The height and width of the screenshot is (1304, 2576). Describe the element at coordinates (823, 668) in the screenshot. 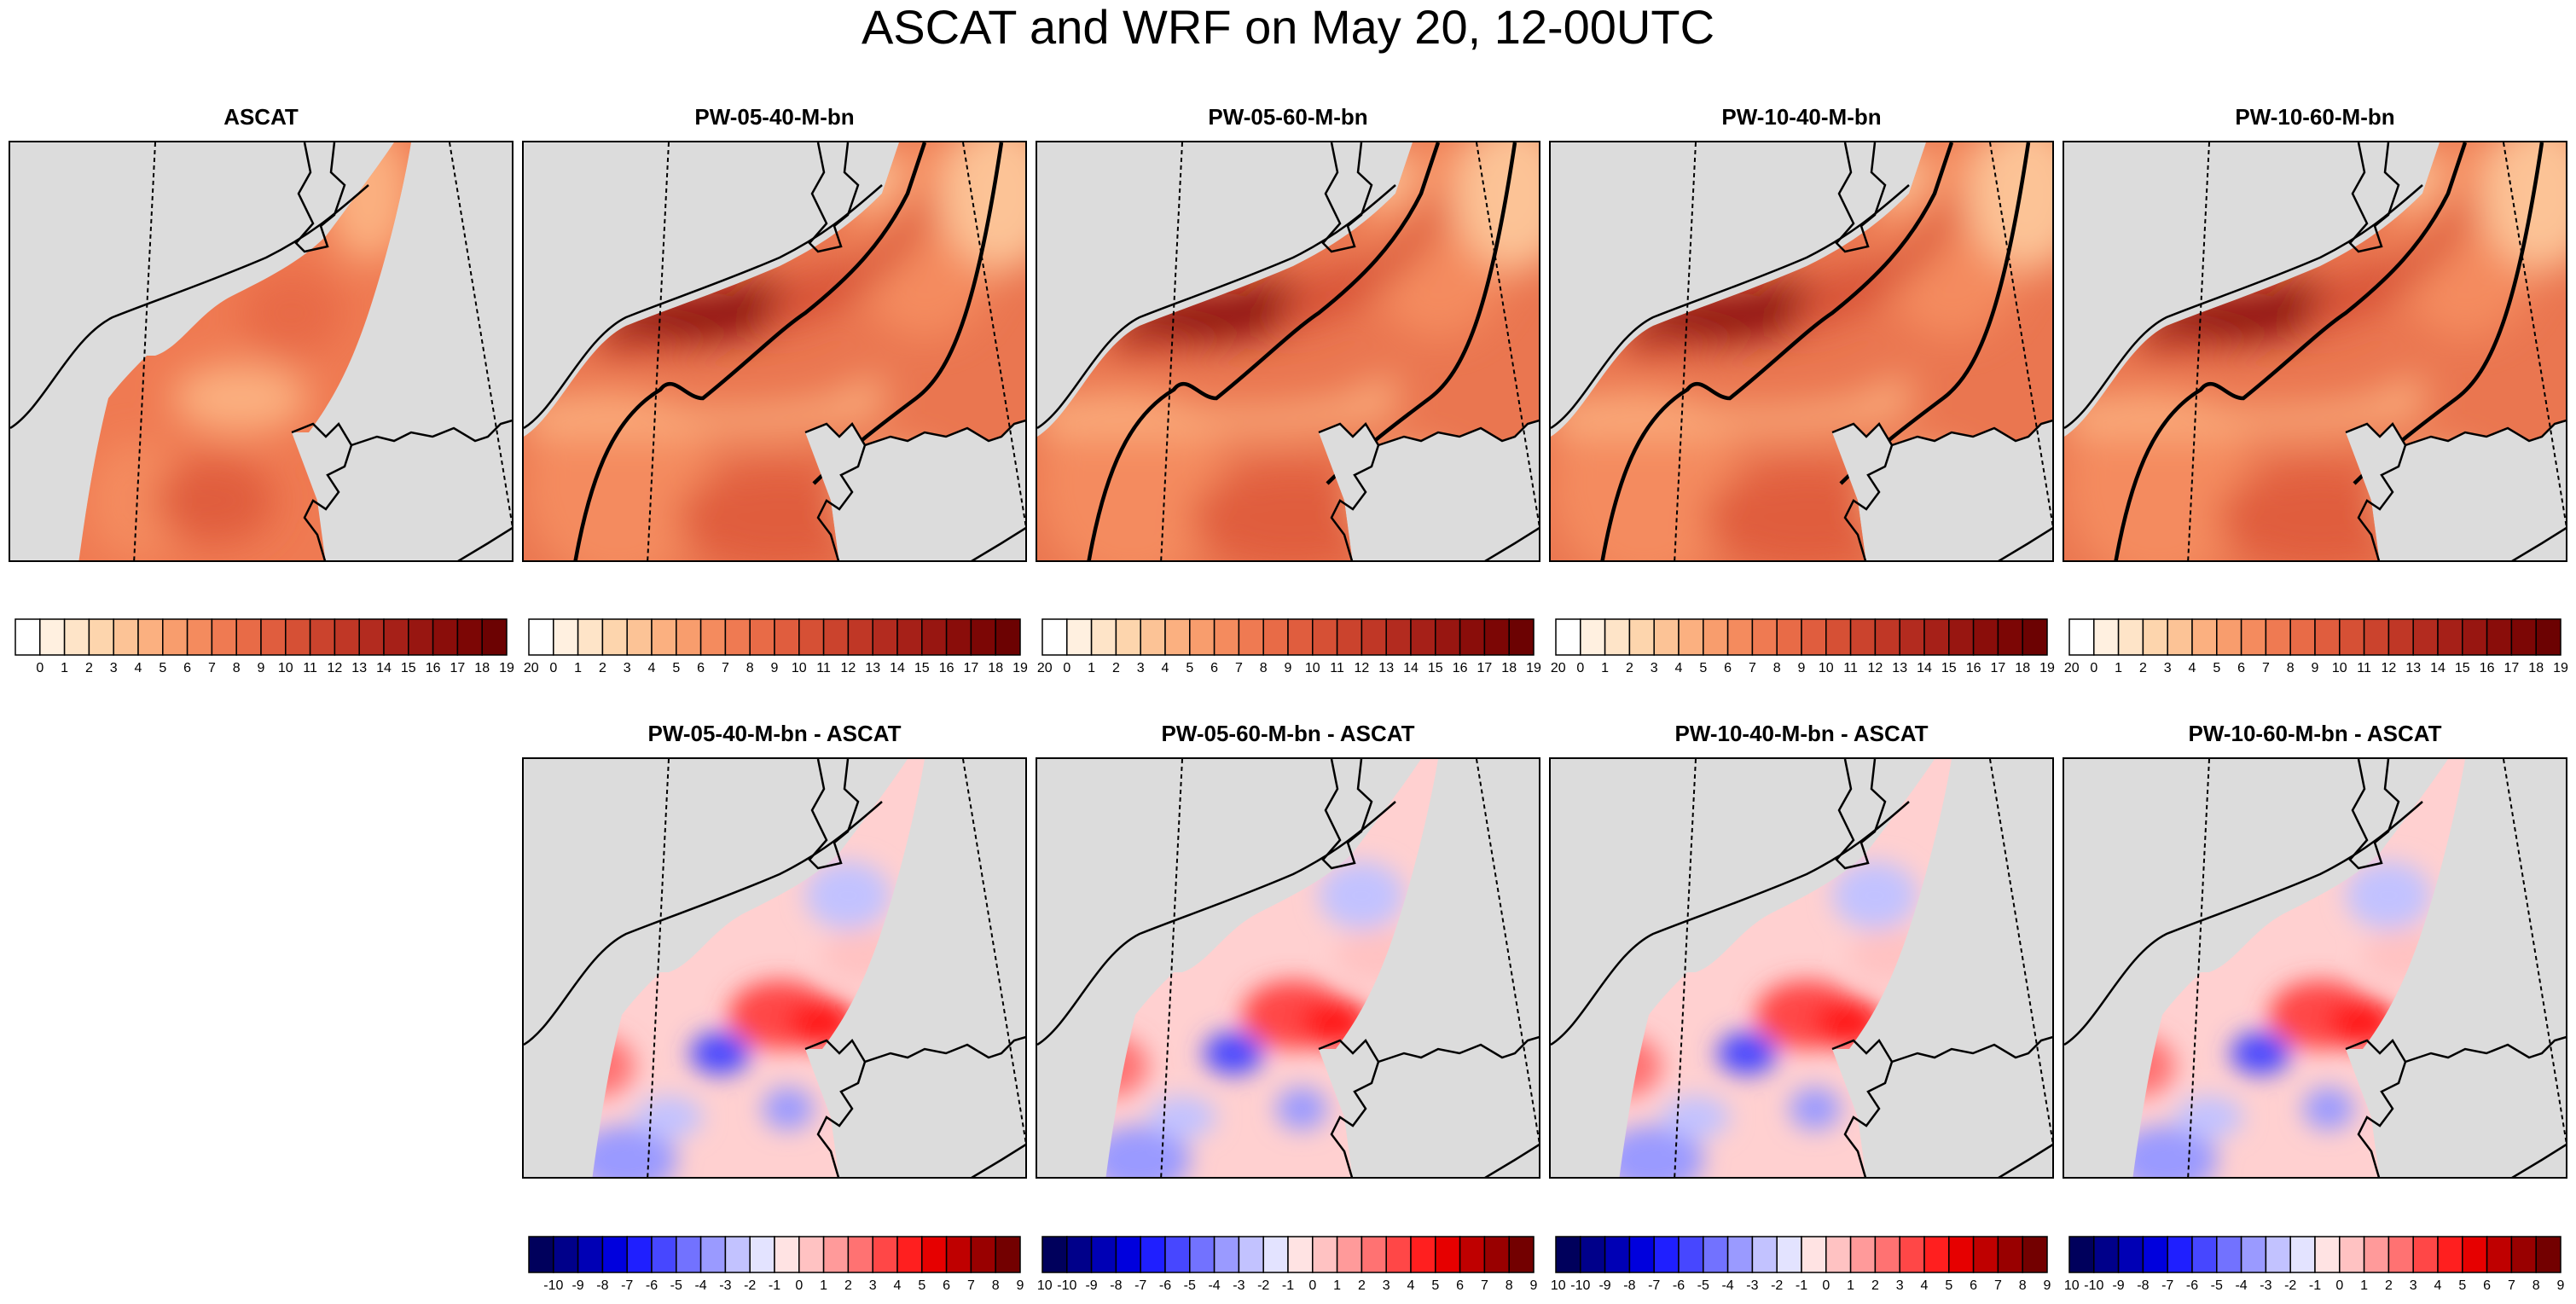

I see `colorbar-tick-label: 11` at that location.